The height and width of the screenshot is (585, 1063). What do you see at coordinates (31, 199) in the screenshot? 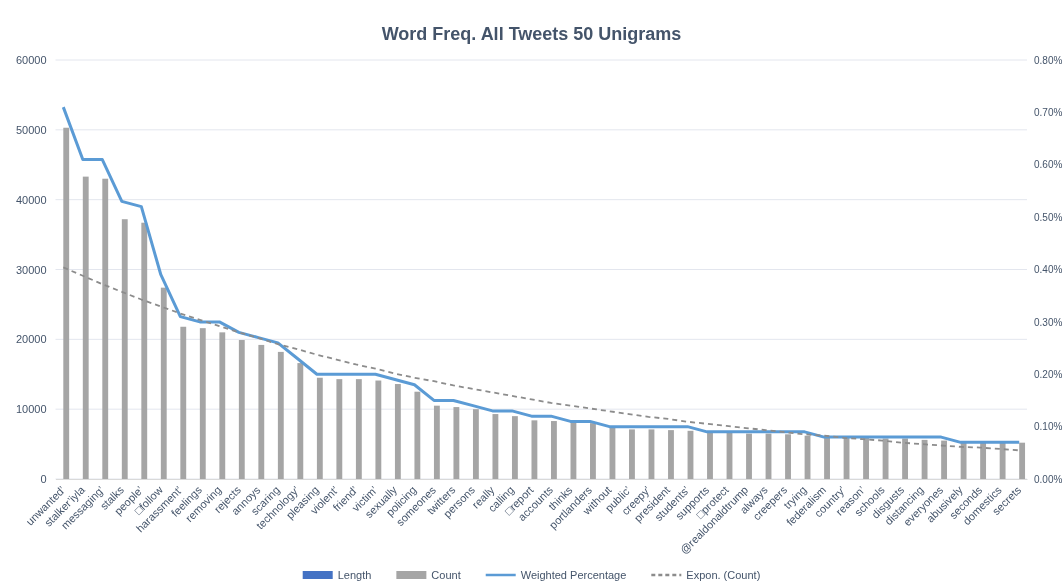
I see `y-tick-label: 40000` at bounding box center [31, 199].